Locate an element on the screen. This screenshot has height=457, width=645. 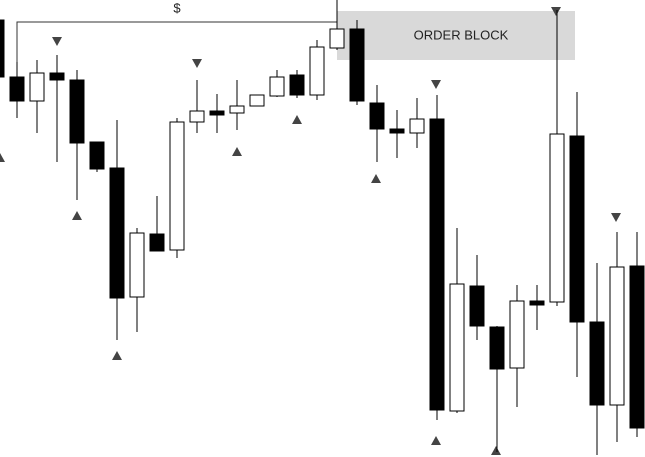
order-block-label: ORDER BLOCK is located at coordinates (461, 34).